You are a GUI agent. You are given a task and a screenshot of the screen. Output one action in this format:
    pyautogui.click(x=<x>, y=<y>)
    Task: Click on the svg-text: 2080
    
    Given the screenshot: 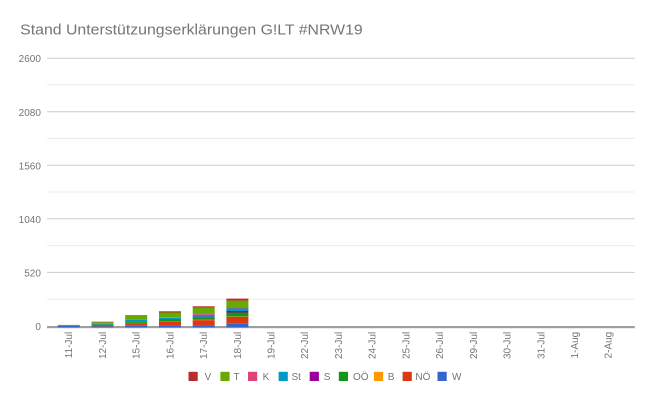 What is the action you would take?
    pyautogui.click(x=30, y=113)
    